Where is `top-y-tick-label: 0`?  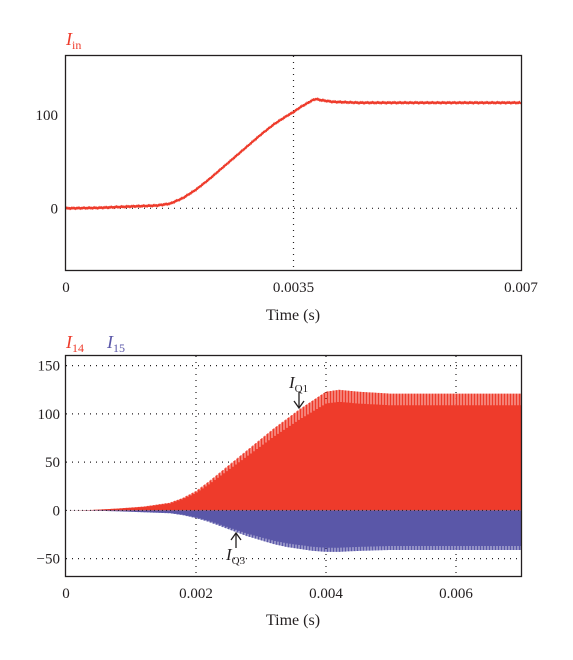
top-y-tick-label: 0 is located at coordinates (55, 209).